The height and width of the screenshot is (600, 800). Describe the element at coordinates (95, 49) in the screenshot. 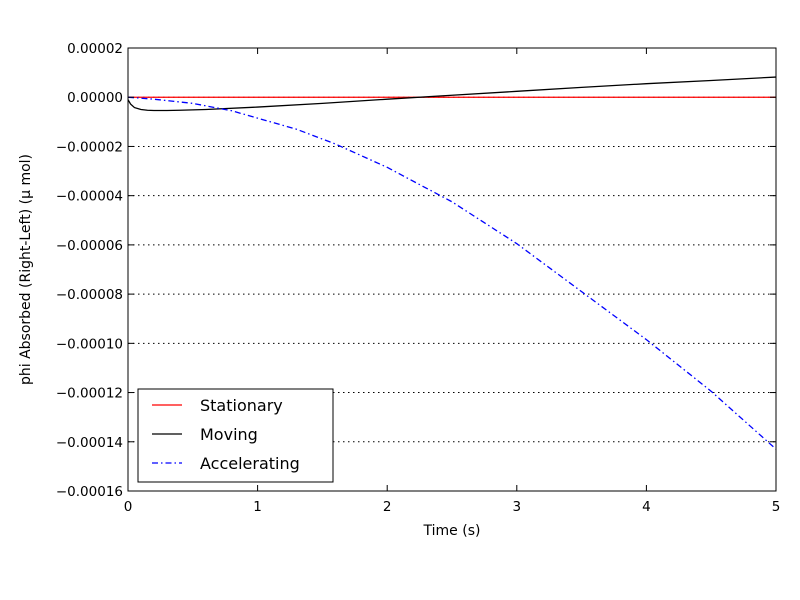

I see `y-tick-label: 0.00002` at that location.